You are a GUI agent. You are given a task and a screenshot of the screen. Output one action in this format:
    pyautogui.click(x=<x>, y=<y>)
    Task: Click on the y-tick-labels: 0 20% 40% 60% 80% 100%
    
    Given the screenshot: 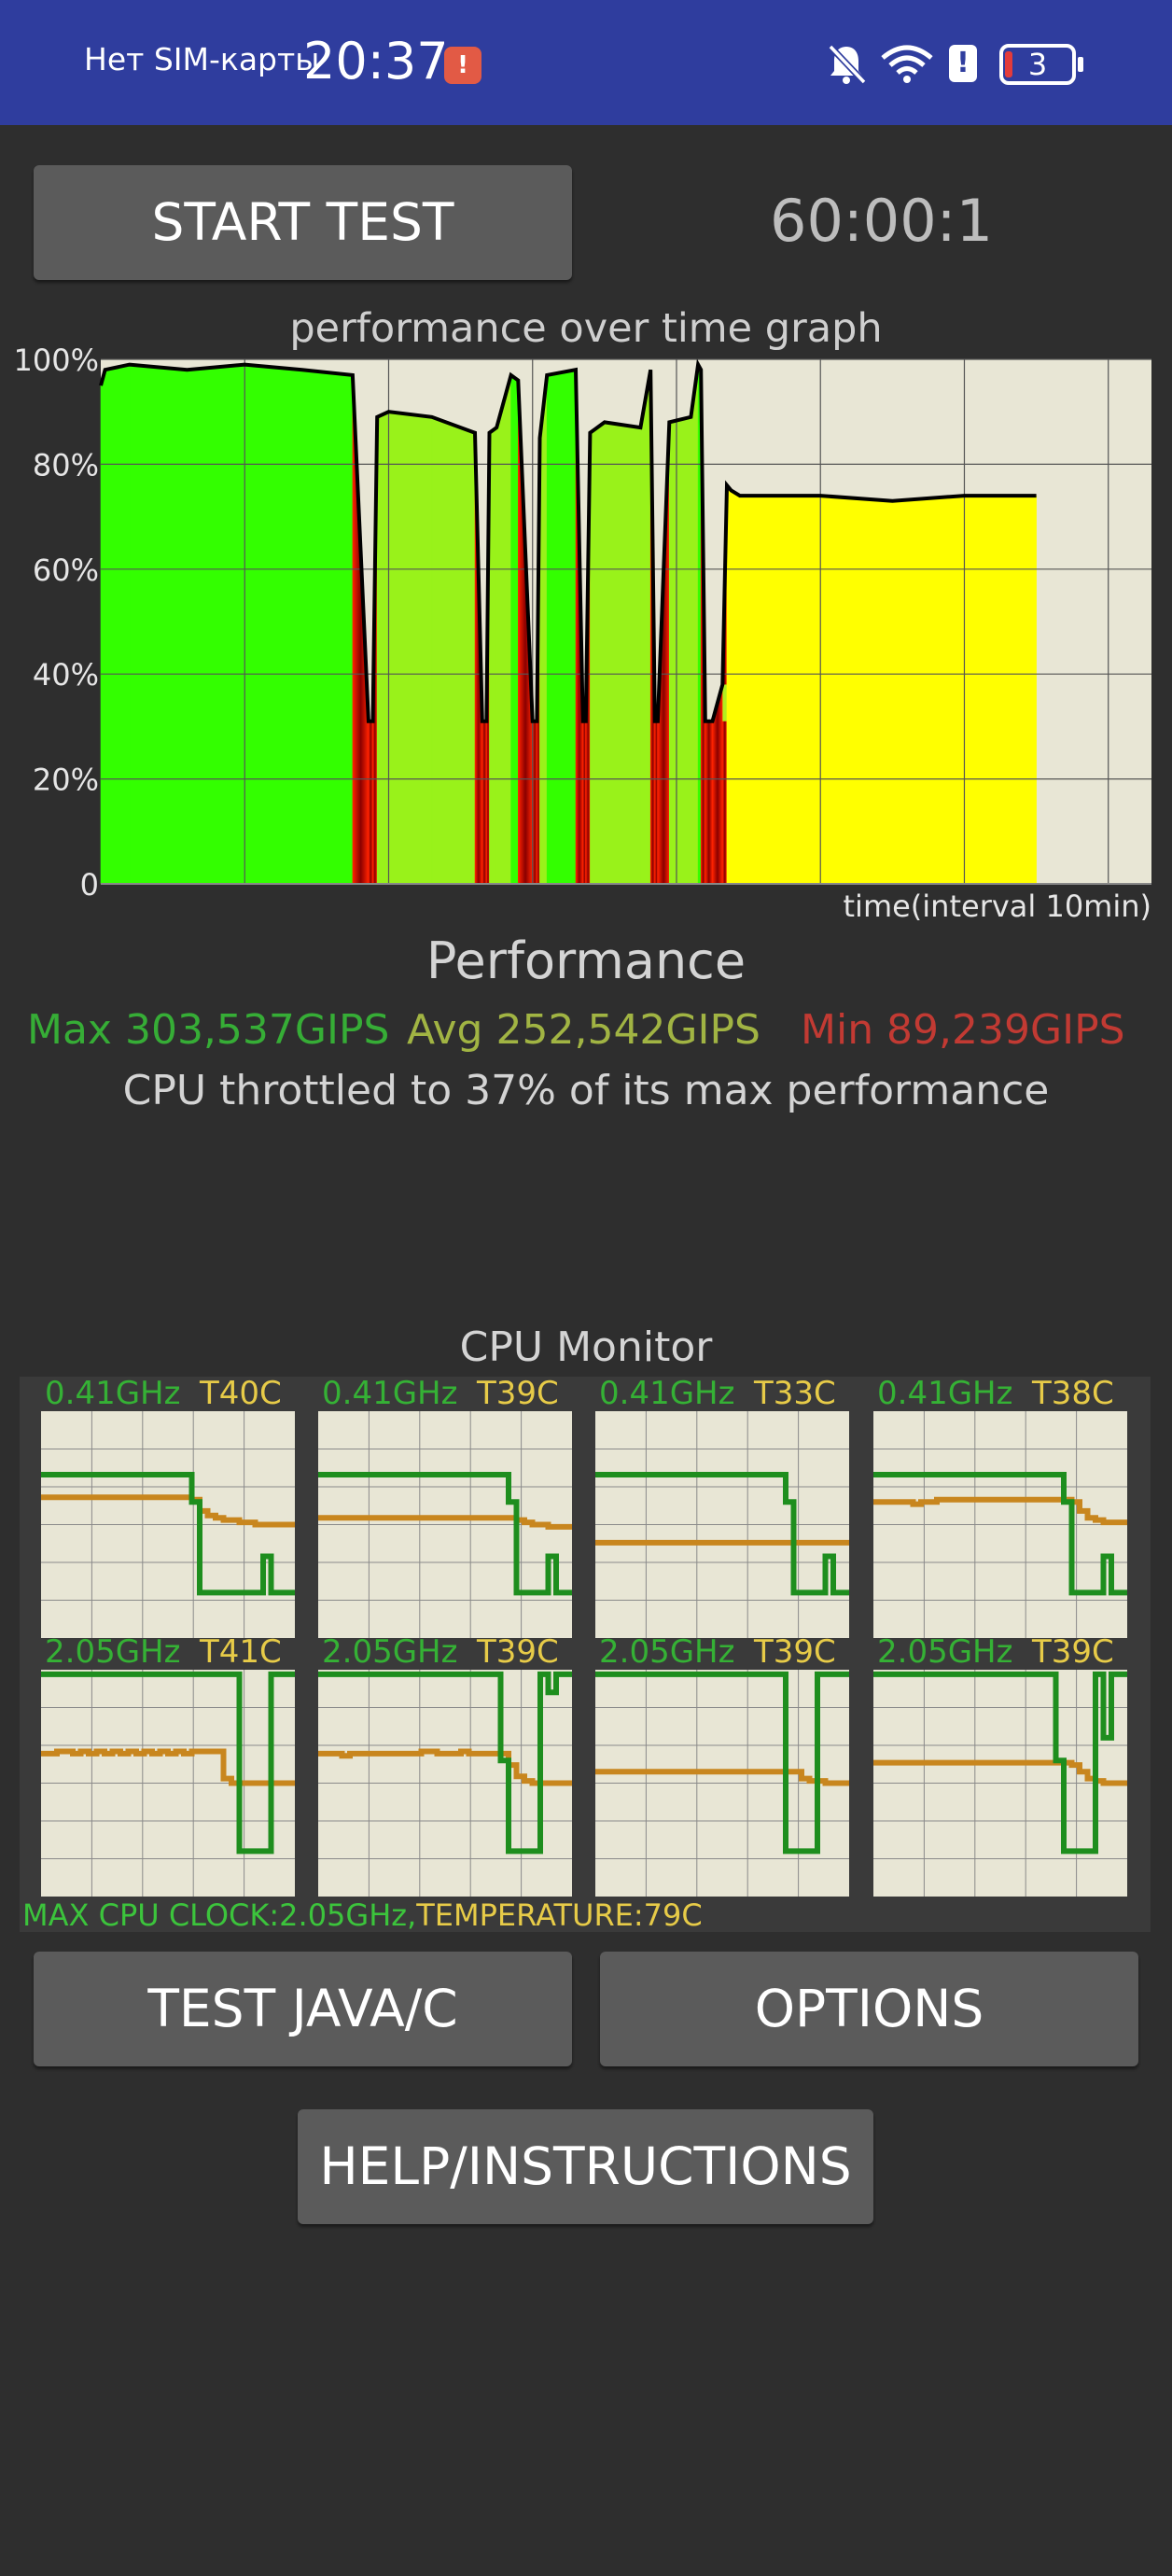 What is the action you would take?
    pyautogui.click(x=56, y=624)
    